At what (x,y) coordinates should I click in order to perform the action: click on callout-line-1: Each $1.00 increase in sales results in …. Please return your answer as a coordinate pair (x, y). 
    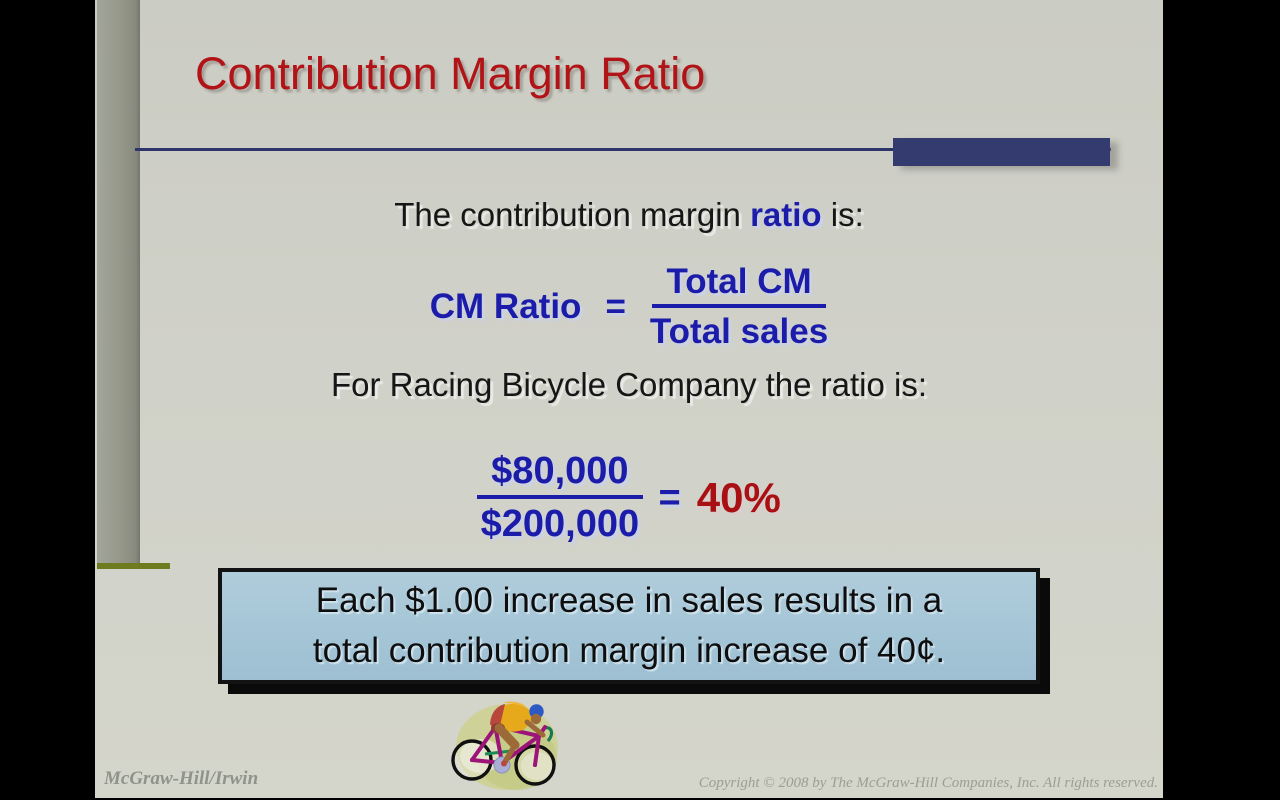
    Looking at the image, I should click on (629, 600).